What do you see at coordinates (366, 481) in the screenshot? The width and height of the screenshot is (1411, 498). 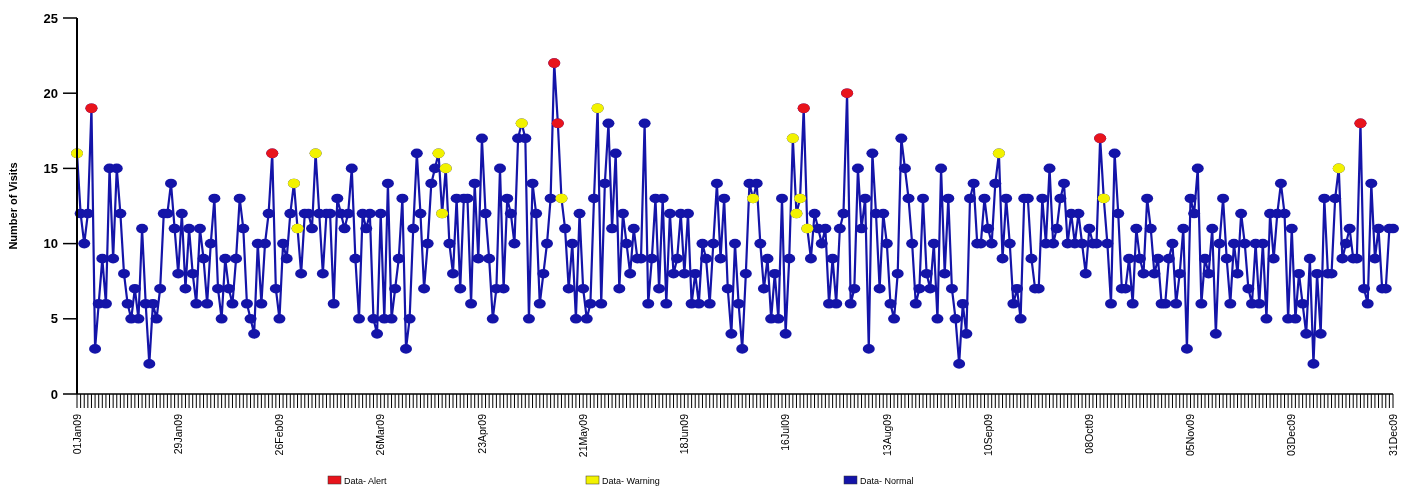 I see `legend-label: Data- Alert` at bounding box center [366, 481].